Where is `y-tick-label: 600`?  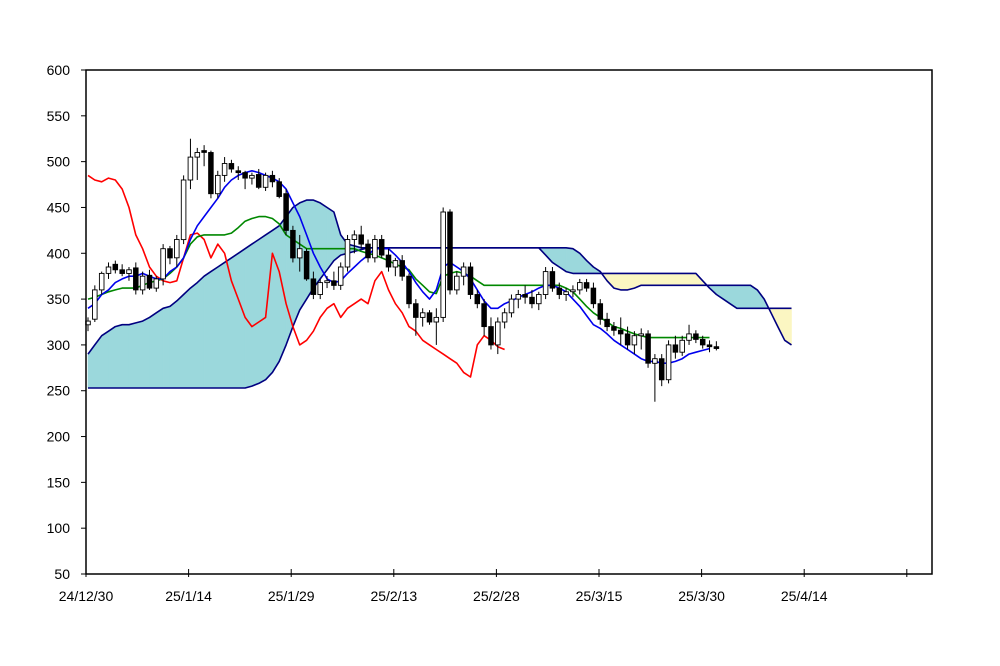 y-tick-label: 600 is located at coordinates (59, 70).